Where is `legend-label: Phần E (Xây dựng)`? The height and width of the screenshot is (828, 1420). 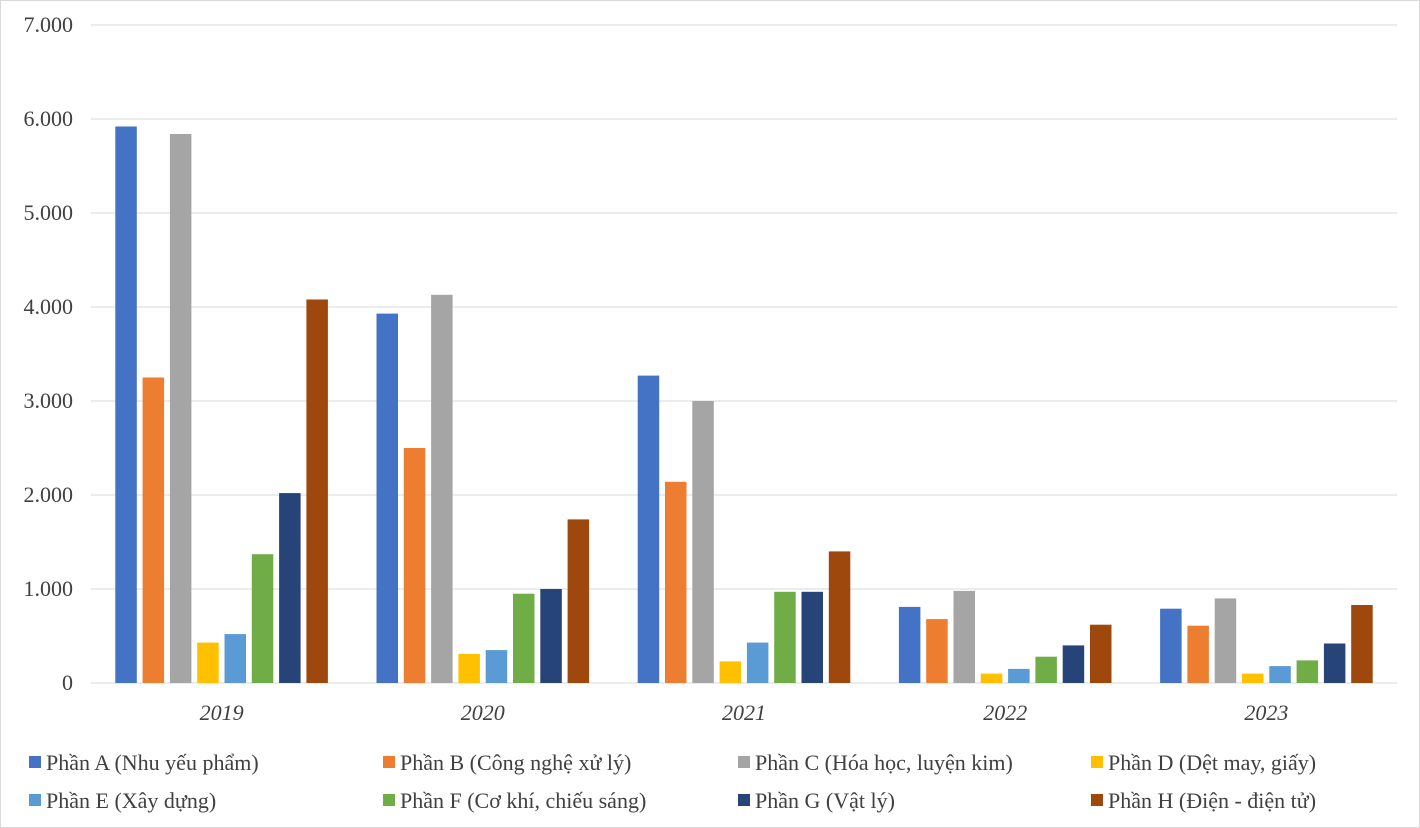 legend-label: Phần E (Xây dựng) is located at coordinates (131, 800).